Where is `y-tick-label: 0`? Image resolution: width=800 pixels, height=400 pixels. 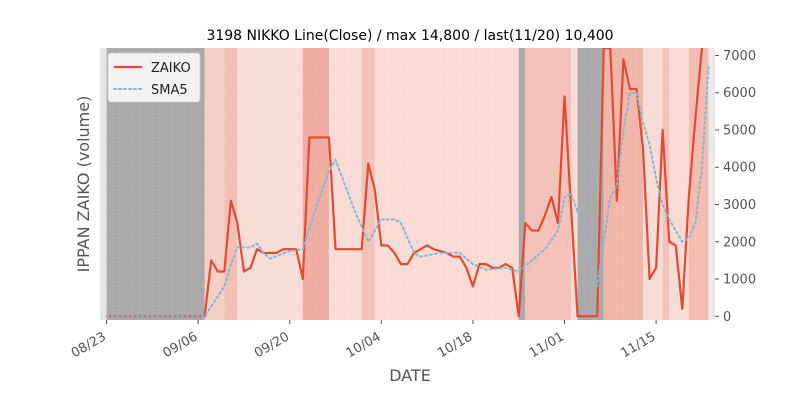
y-tick-label: 0 is located at coordinates (727, 317).